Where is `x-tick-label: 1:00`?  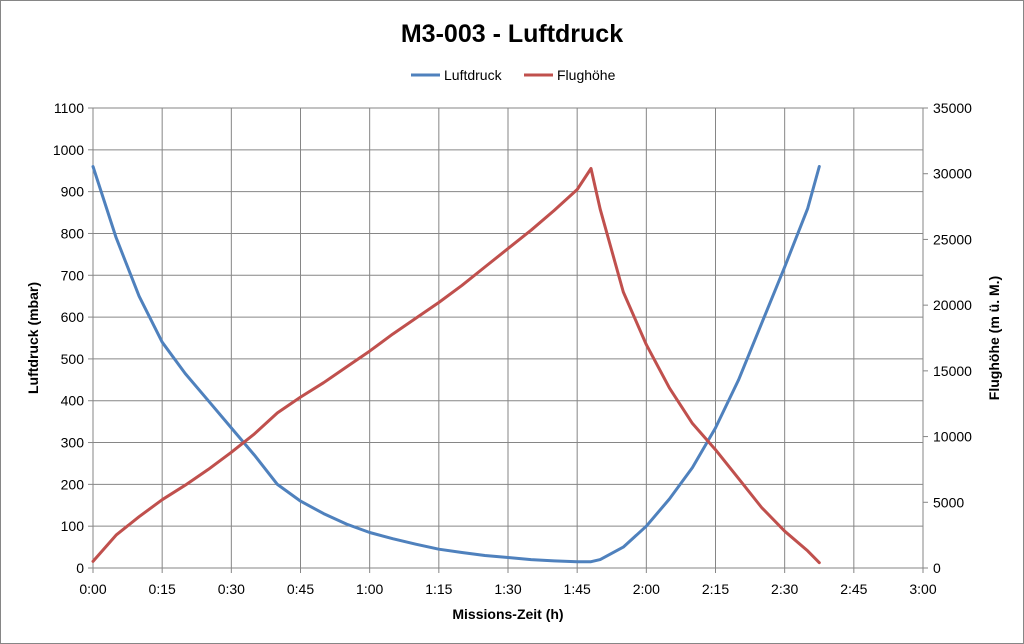
x-tick-label: 1:00 is located at coordinates (369, 589).